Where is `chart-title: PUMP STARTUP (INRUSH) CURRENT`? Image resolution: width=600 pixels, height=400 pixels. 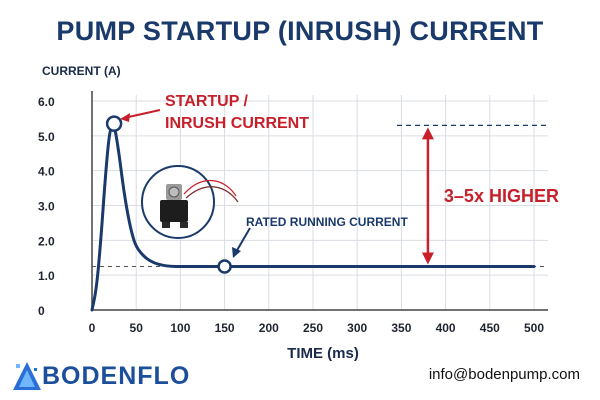
chart-title: PUMP STARTUP (INRUSH) CURRENT is located at coordinates (300, 31).